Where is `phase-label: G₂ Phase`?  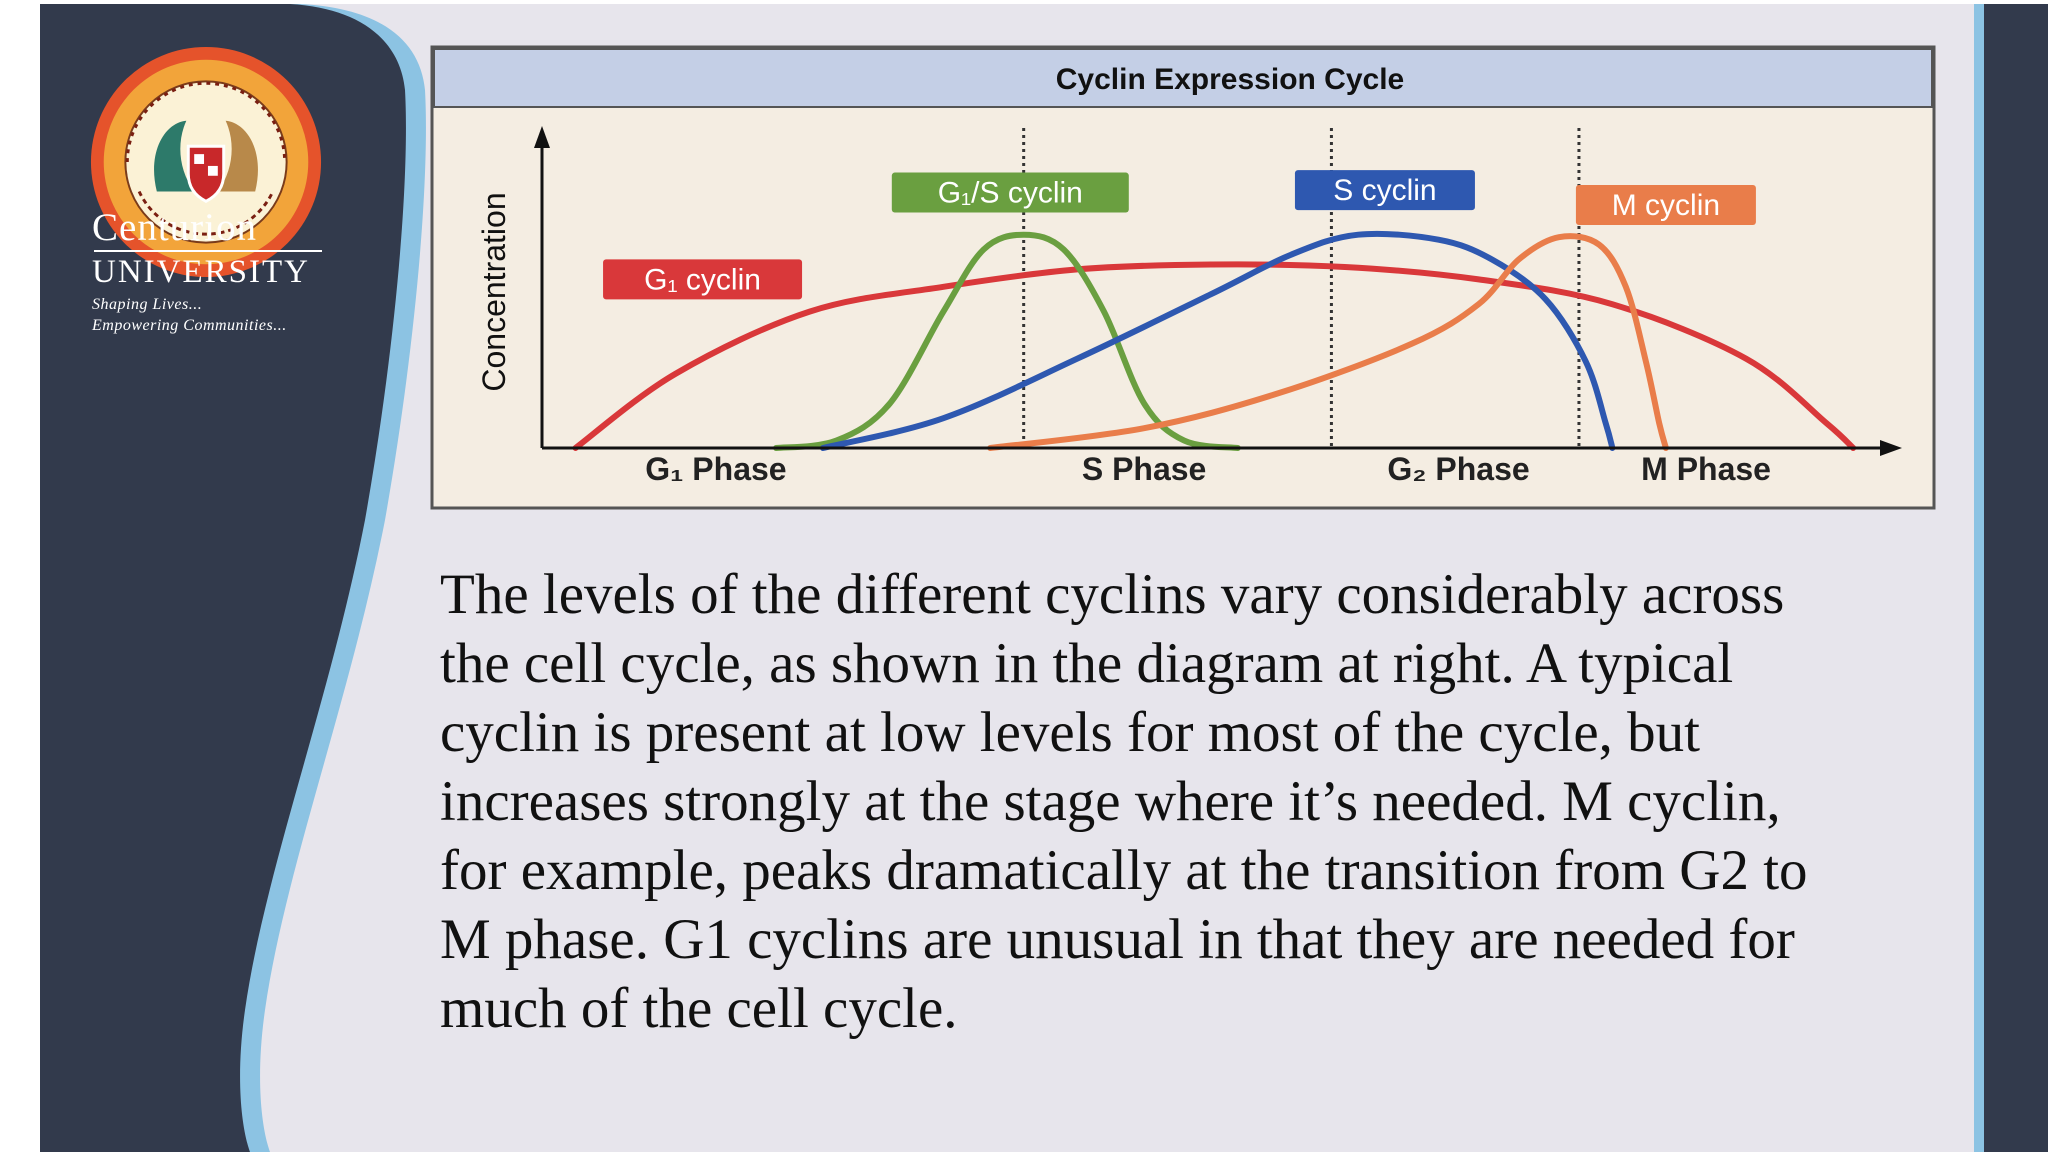 phase-label: G₂ Phase is located at coordinates (1458, 469).